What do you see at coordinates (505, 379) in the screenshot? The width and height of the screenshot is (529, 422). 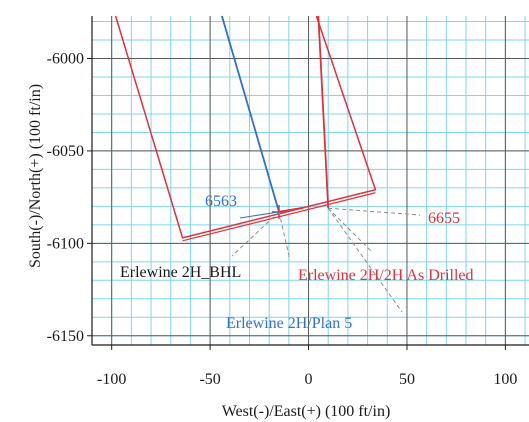 I see `x-tick-label: 100` at bounding box center [505, 379].